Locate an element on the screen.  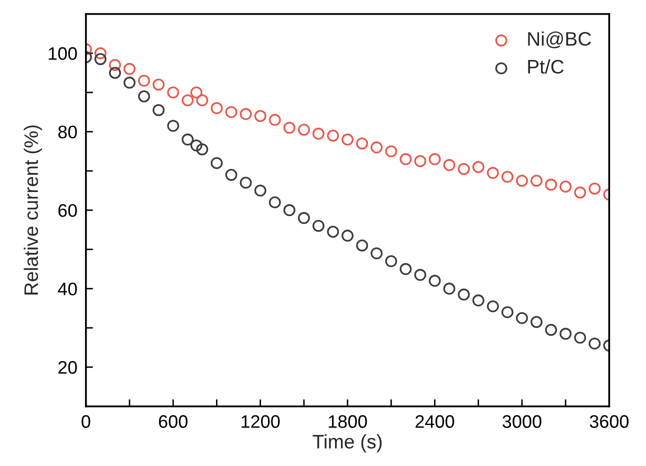
legend-label: Ni@BC is located at coordinates (559, 39).